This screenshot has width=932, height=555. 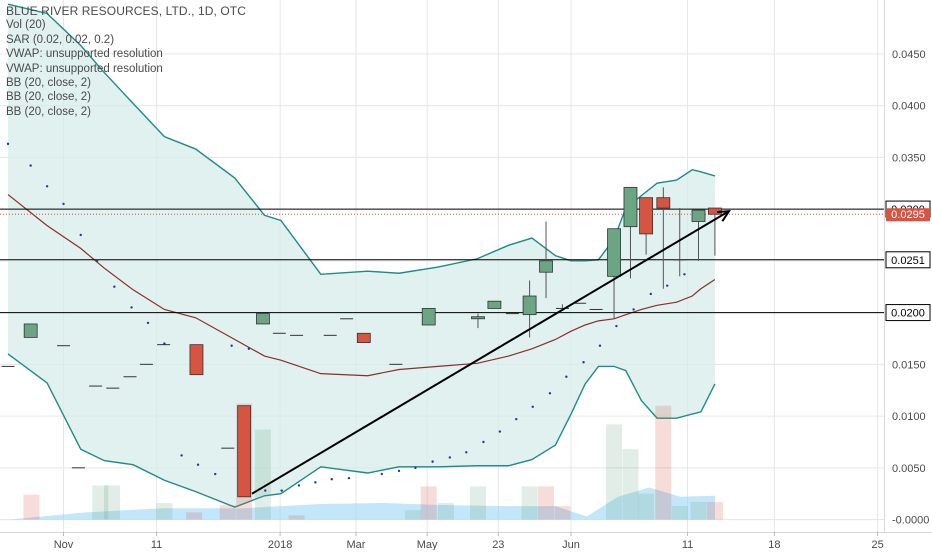 What do you see at coordinates (498, 544) in the screenshot?
I see `time-tick-label: 23` at bounding box center [498, 544].